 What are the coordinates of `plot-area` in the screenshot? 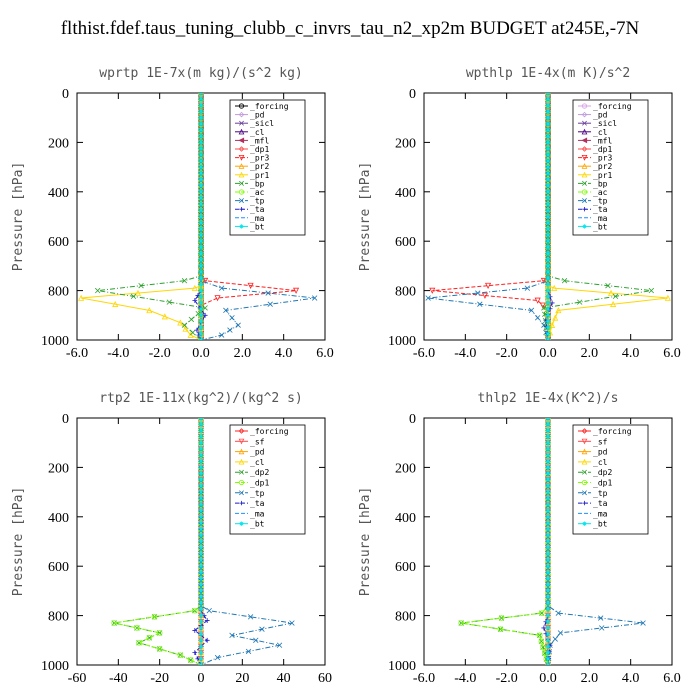 It's located at (198, 216).